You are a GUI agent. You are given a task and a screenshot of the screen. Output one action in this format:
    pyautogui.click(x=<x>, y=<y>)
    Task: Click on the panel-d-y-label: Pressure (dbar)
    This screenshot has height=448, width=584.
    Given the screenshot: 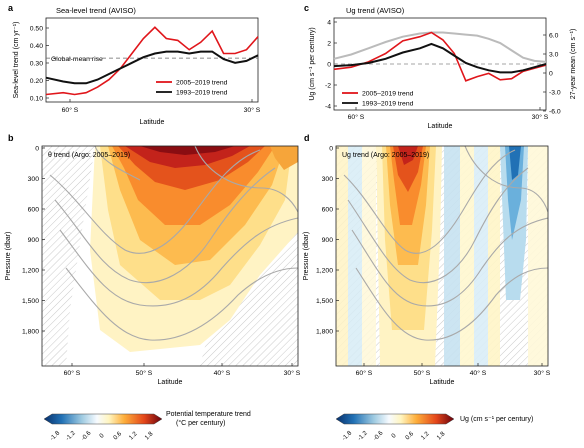 What is the action you would take?
    pyautogui.click(x=306, y=256)
    